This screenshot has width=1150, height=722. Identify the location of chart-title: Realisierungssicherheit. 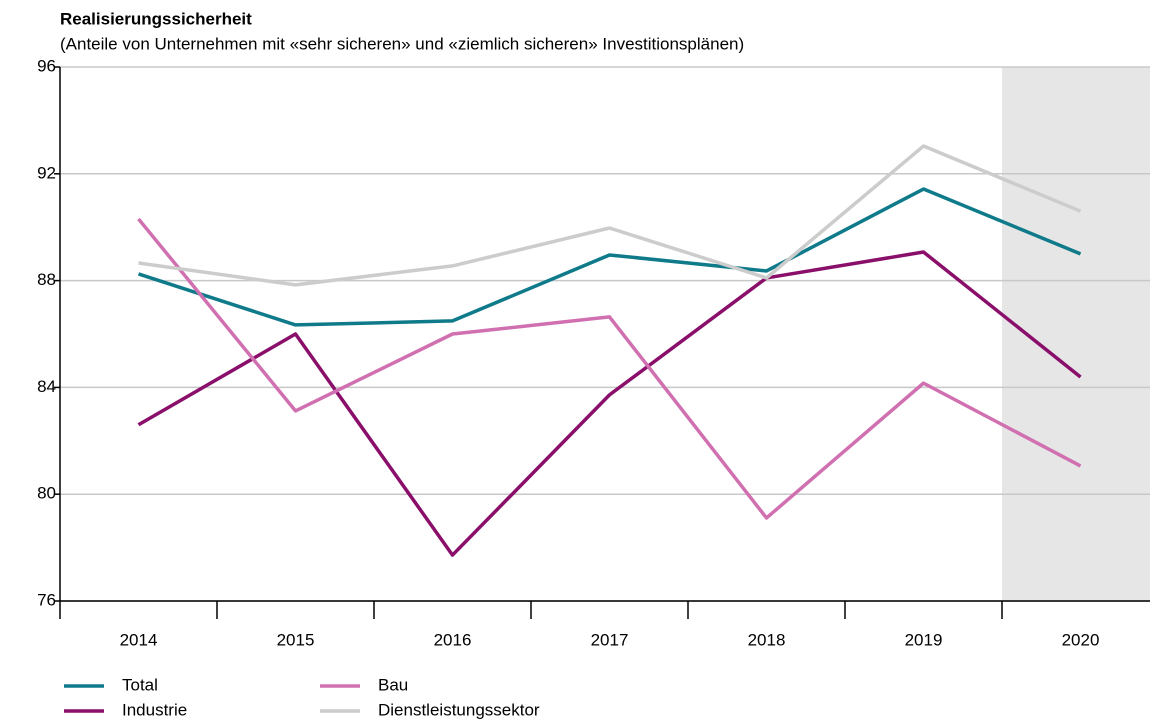
(156, 18).